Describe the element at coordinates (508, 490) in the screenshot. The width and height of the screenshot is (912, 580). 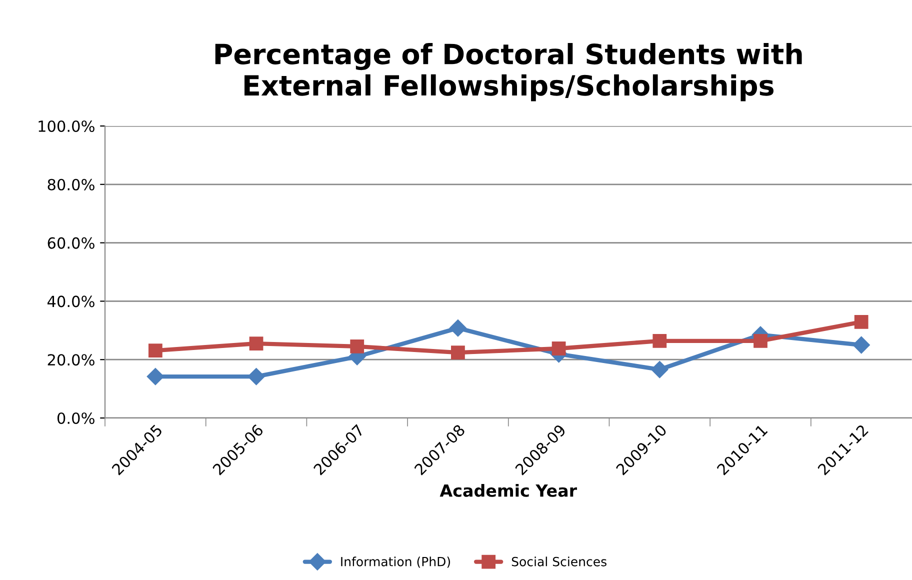
I see `x-axis-title: Academic Year` at that location.